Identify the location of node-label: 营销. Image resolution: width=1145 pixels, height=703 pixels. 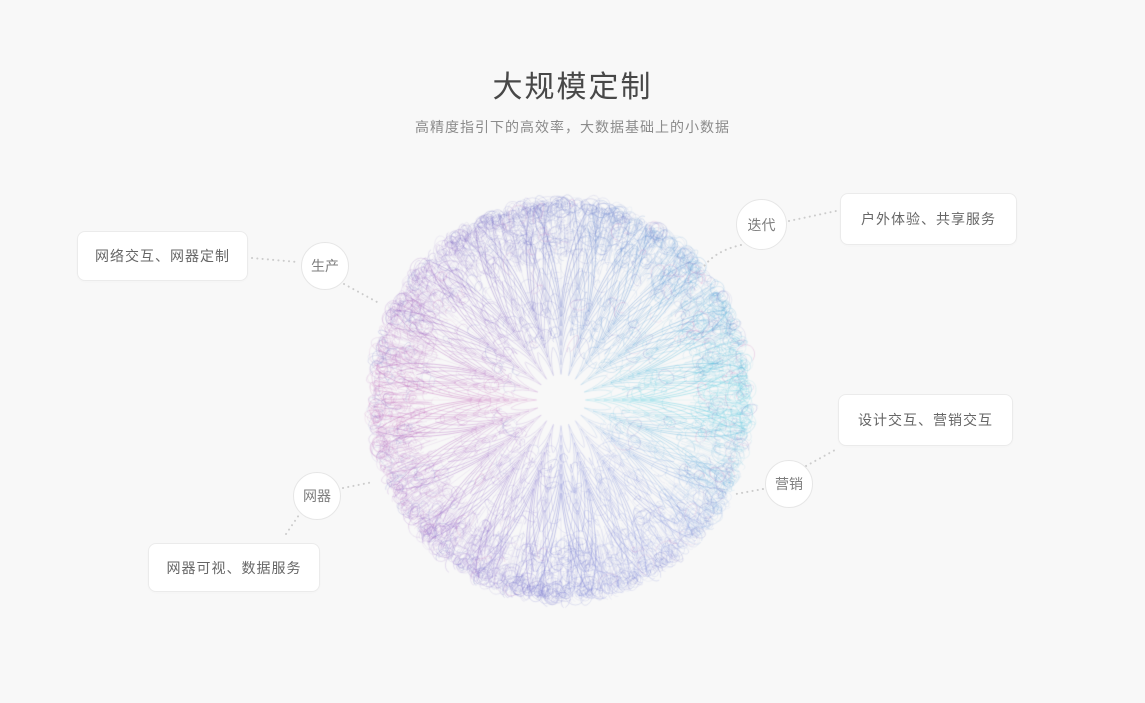
(789, 484).